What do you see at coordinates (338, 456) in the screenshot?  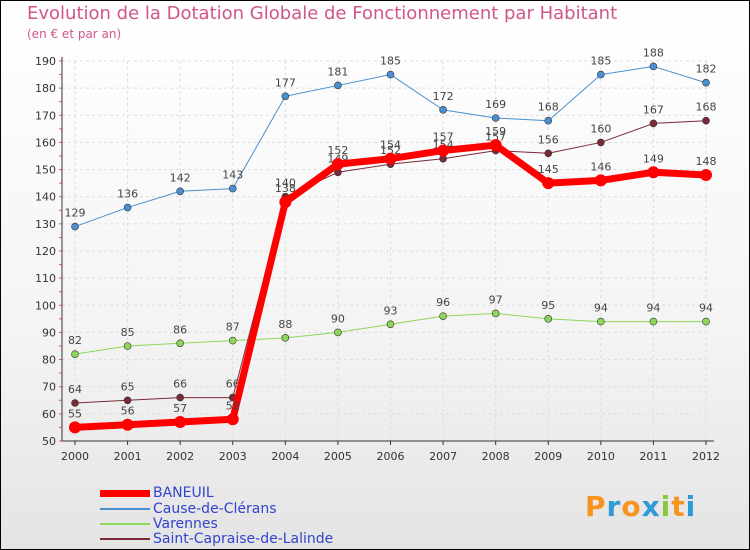 I see `x-tick-label: 2005` at bounding box center [338, 456].